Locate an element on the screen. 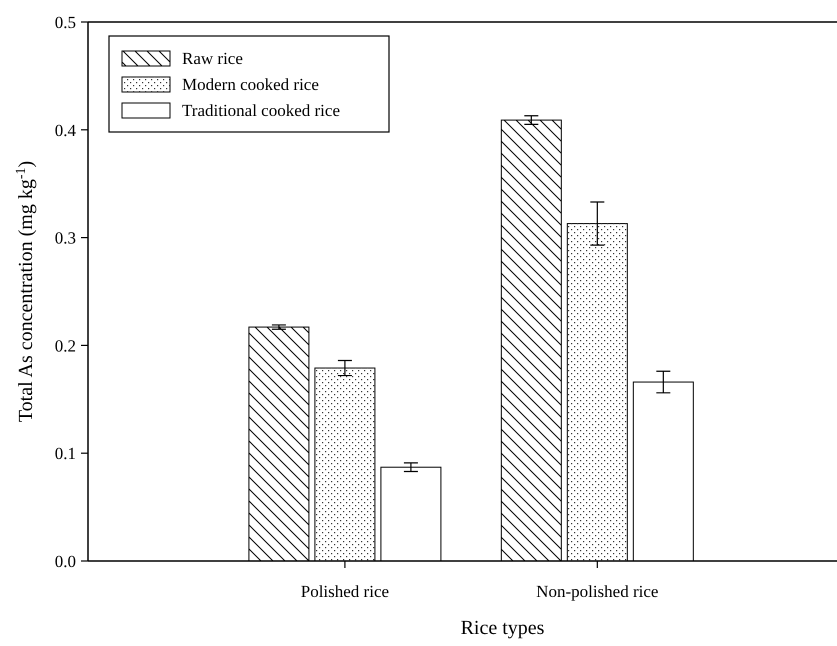 The height and width of the screenshot is (646, 837). legend-label: Modern cooked rice is located at coordinates (250, 84).